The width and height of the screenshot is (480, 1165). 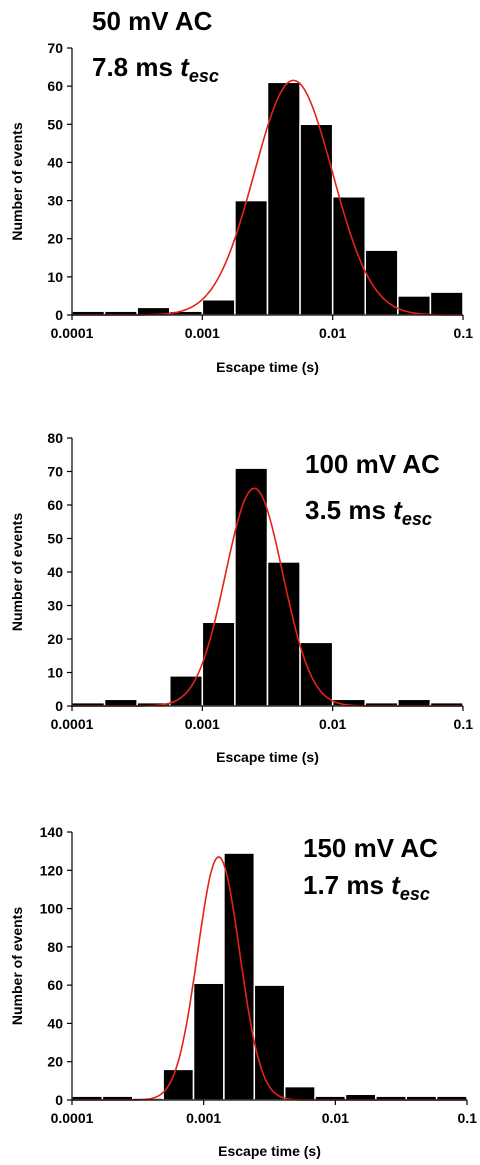 What do you see at coordinates (136, 67) in the screenshot?
I see `annotation-value: 7.8 ms` at bounding box center [136, 67].